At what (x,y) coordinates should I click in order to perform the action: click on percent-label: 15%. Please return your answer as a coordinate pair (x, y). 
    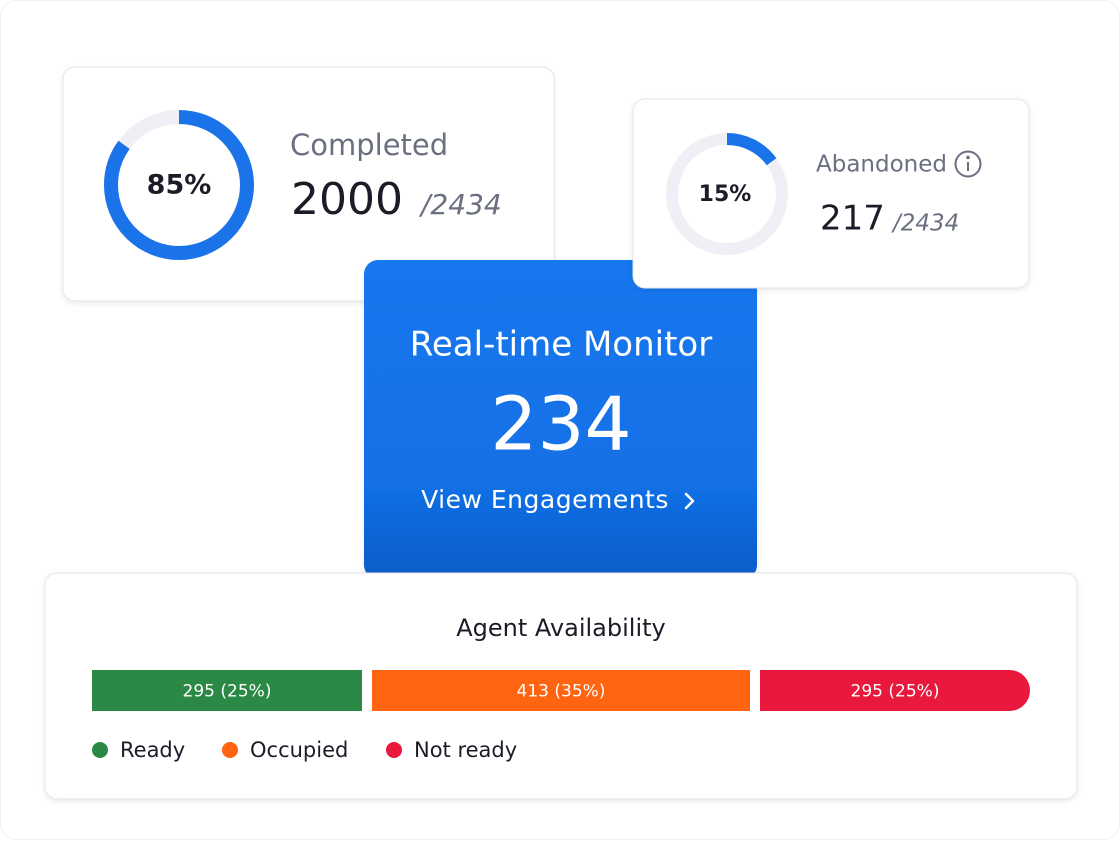
    Looking at the image, I should click on (725, 194).